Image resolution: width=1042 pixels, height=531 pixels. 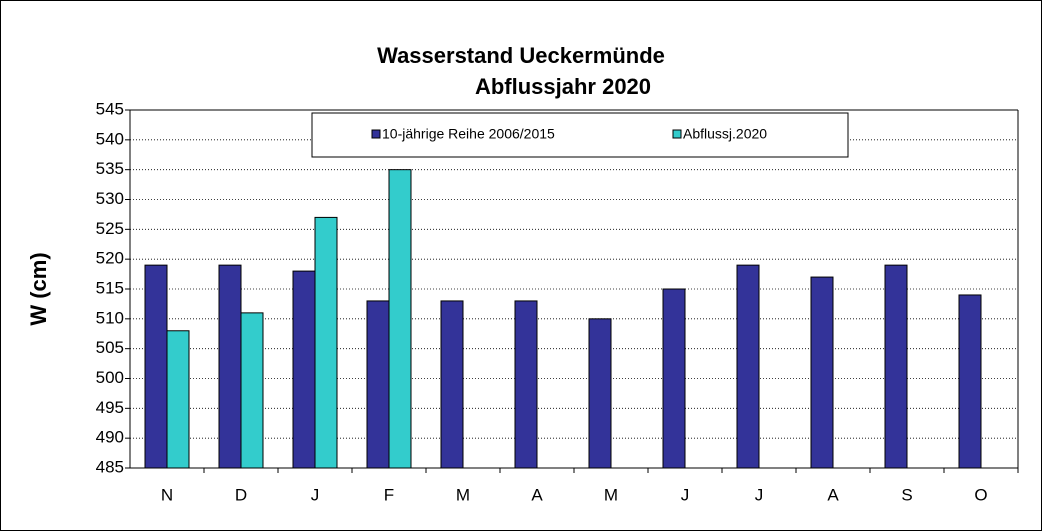 What do you see at coordinates (906, 494) in the screenshot?
I see `x-tick-label: S` at bounding box center [906, 494].